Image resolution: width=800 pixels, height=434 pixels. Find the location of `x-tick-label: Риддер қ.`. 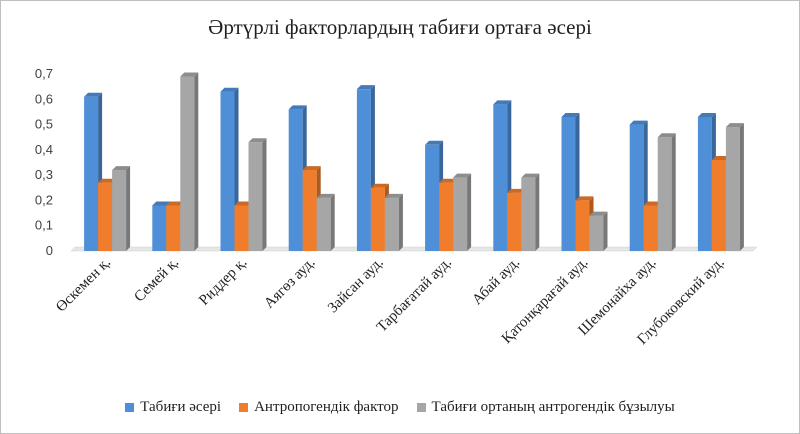

x-tick-label: Риддер қ. is located at coordinates (223, 282).